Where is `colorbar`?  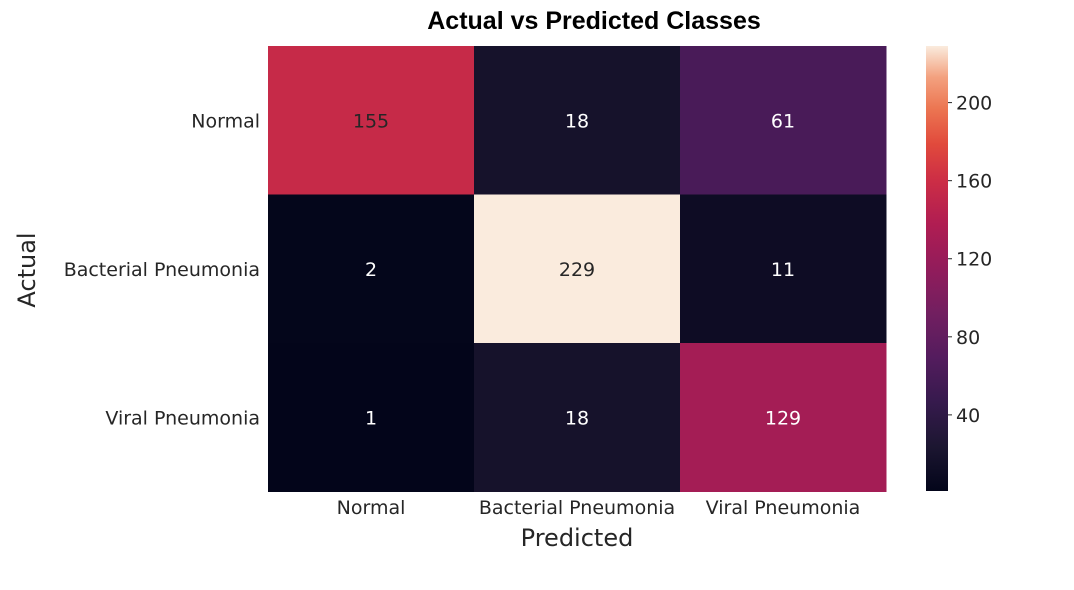 colorbar is located at coordinates (937, 268).